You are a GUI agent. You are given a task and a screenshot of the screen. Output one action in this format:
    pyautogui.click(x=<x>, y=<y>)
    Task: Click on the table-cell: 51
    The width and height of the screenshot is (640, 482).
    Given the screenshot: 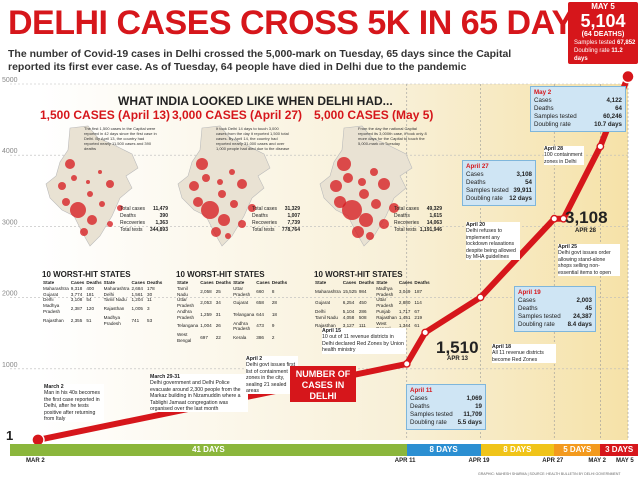 What is the action you would take?
    pyautogui.click(x=89, y=320)
    